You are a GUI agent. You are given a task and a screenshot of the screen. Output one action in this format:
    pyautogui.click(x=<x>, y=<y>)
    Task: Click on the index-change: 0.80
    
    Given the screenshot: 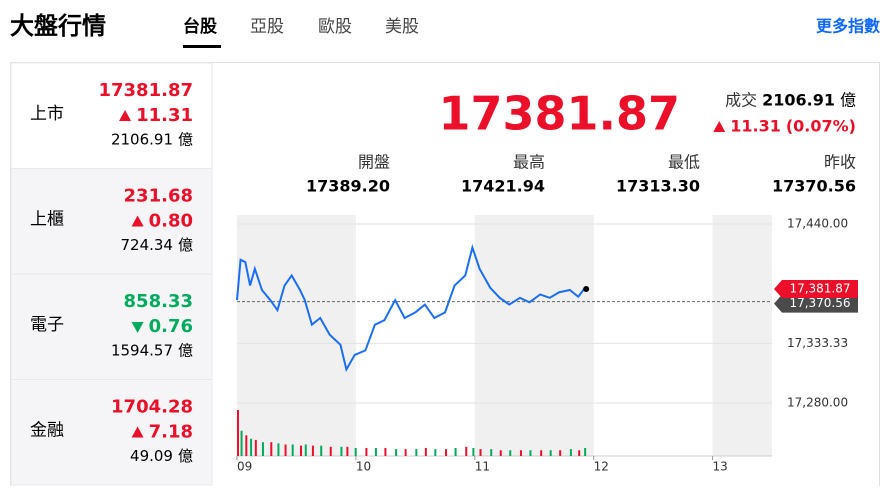 What is the action you would take?
    pyautogui.click(x=171, y=221)
    